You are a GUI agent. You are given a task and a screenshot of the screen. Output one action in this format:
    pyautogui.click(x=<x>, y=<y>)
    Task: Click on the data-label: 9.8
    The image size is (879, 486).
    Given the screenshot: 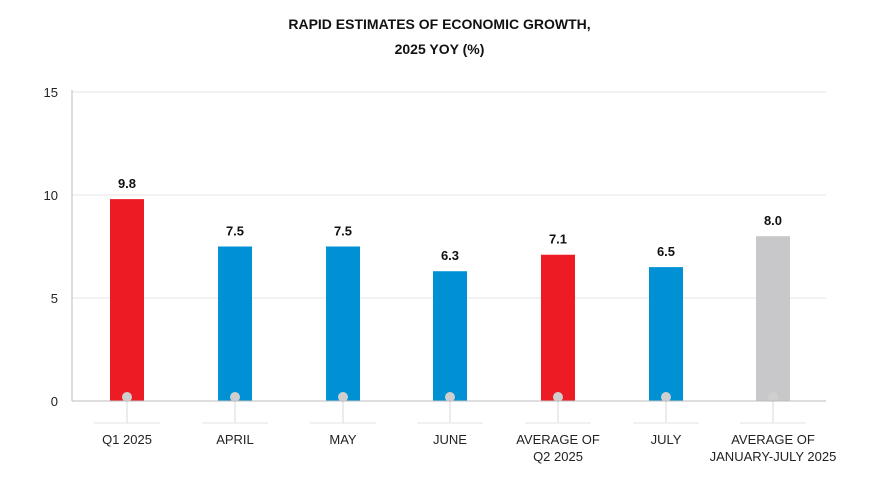 What is the action you would take?
    pyautogui.click(x=127, y=183)
    